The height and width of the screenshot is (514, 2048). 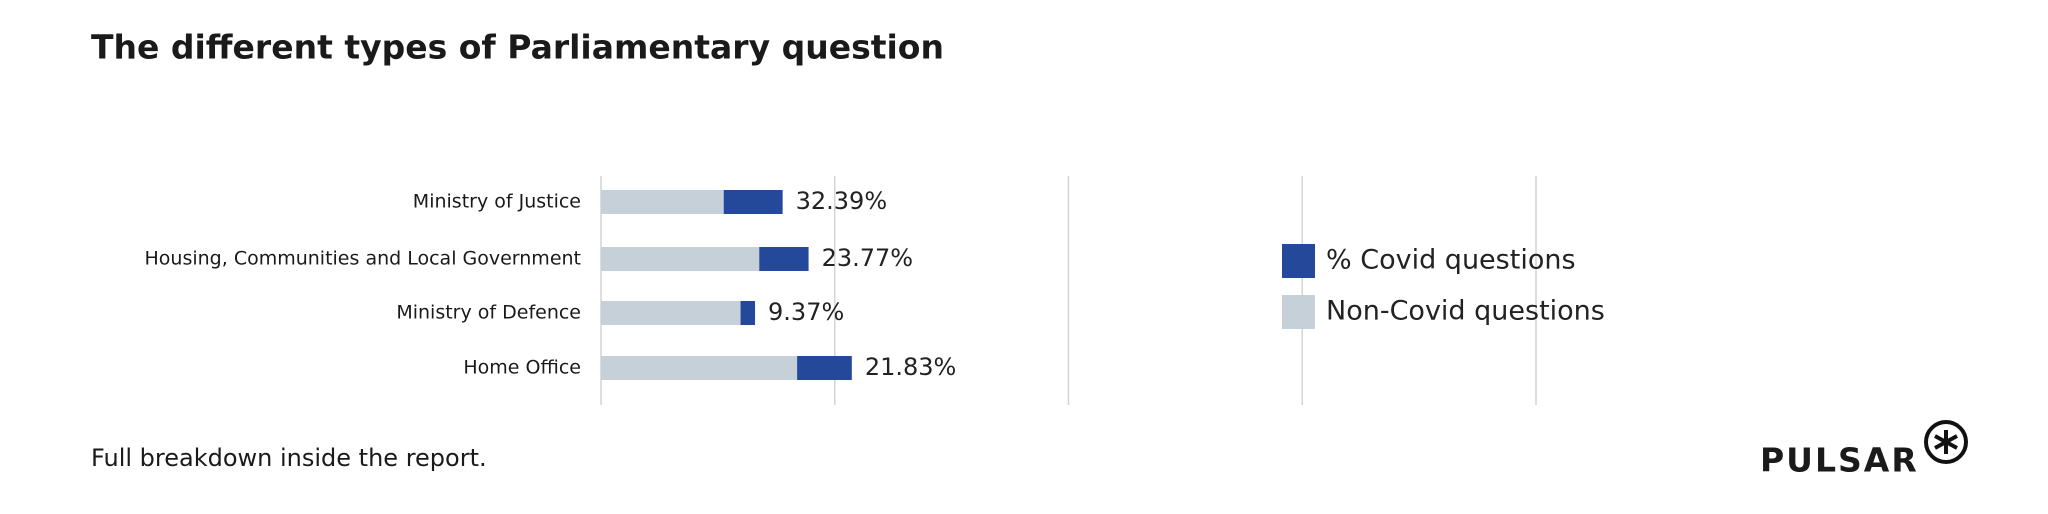 What do you see at coordinates (497, 202) in the screenshot?
I see `y-tick-label: Ministry of Justice` at bounding box center [497, 202].